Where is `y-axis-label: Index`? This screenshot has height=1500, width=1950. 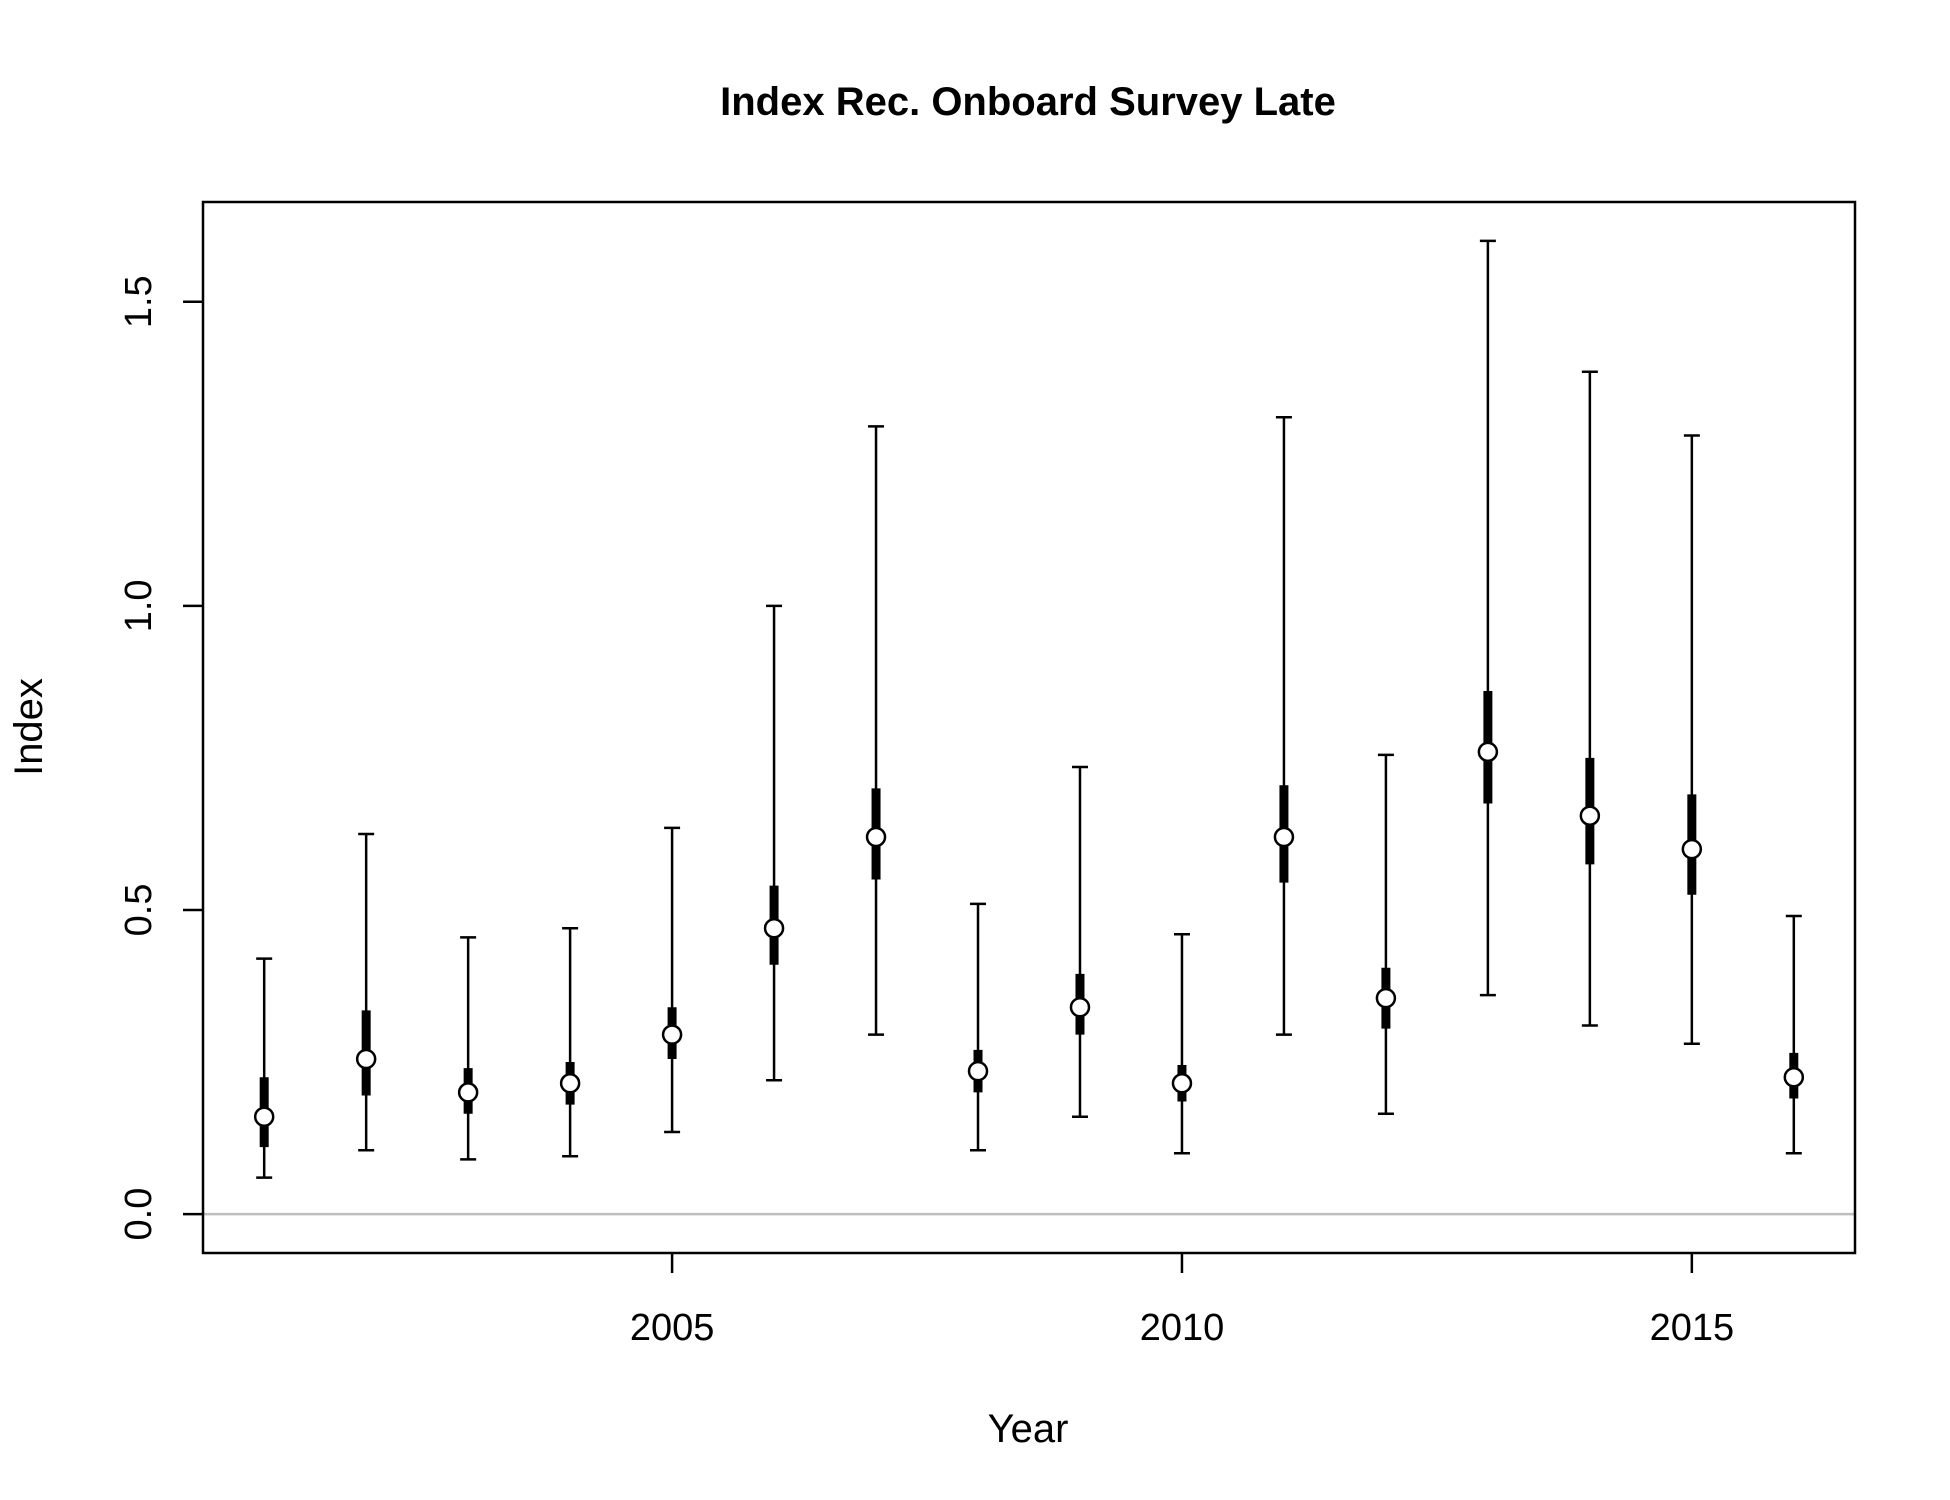
y-axis-label: Index is located at coordinates (29, 727).